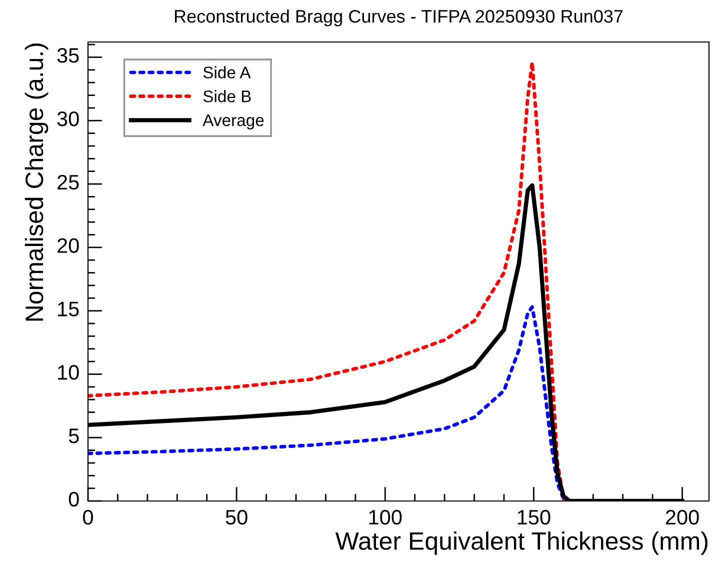 The height and width of the screenshot is (562, 712). Describe the element at coordinates (68, 118) in the screenshot. I see `y-tick-label: 30` at that location.